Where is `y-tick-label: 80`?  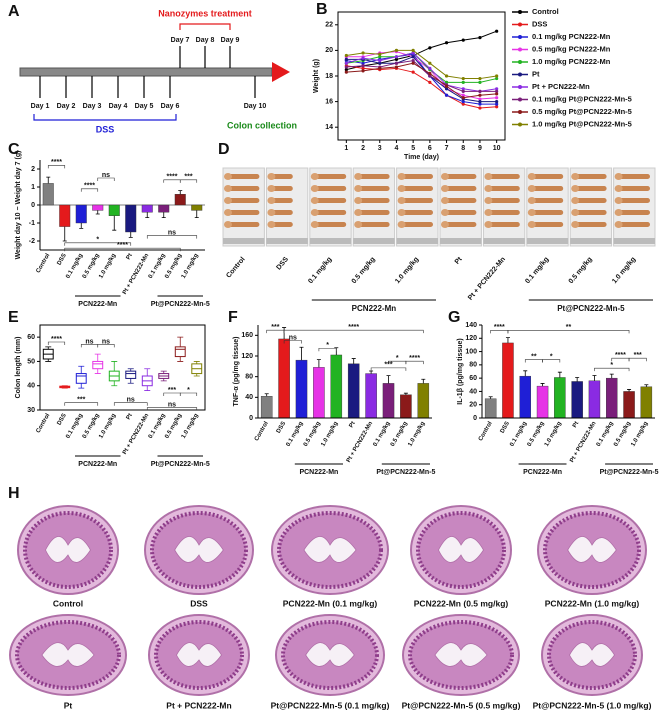
y-tick-label: 80 is located at coordinates (249, 377).